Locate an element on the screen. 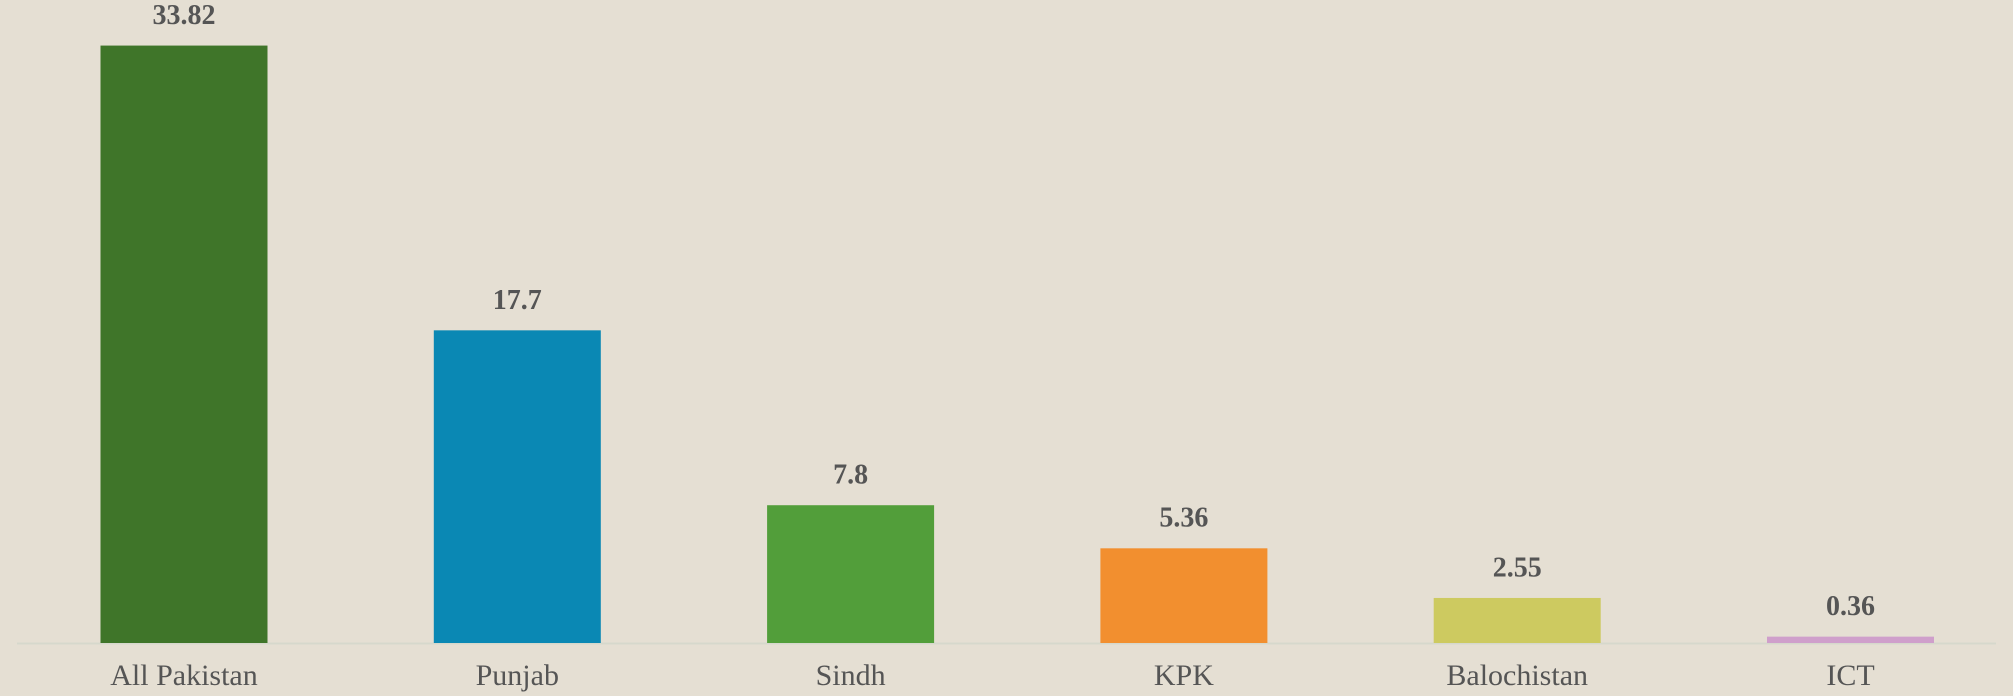 This screenshot has width=2013, height=696. value-label: 17.7 is located at coordinates (517, 300).